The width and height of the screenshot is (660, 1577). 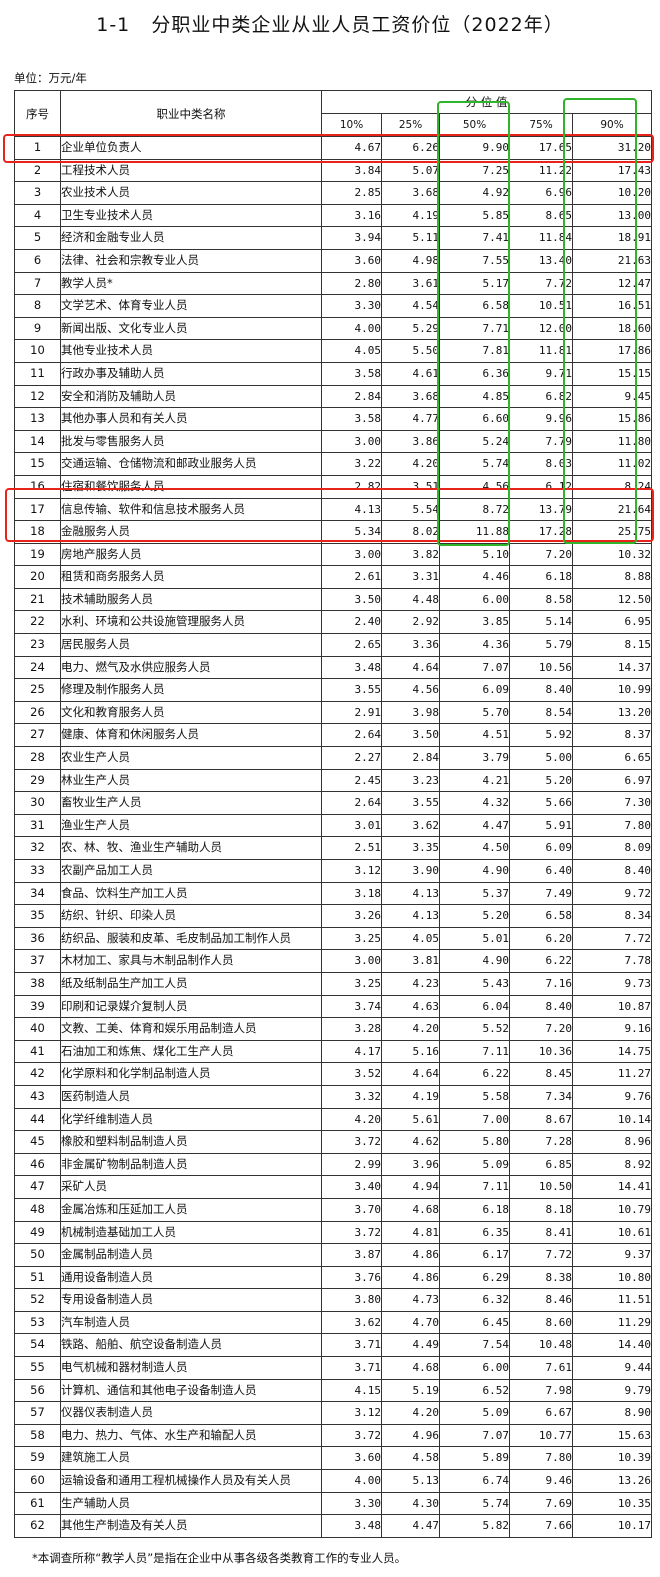 What do you see at coordinates (612, 554) in the screenshot?
I see `value-p90: 10.32` at bounding box center [612, 554].